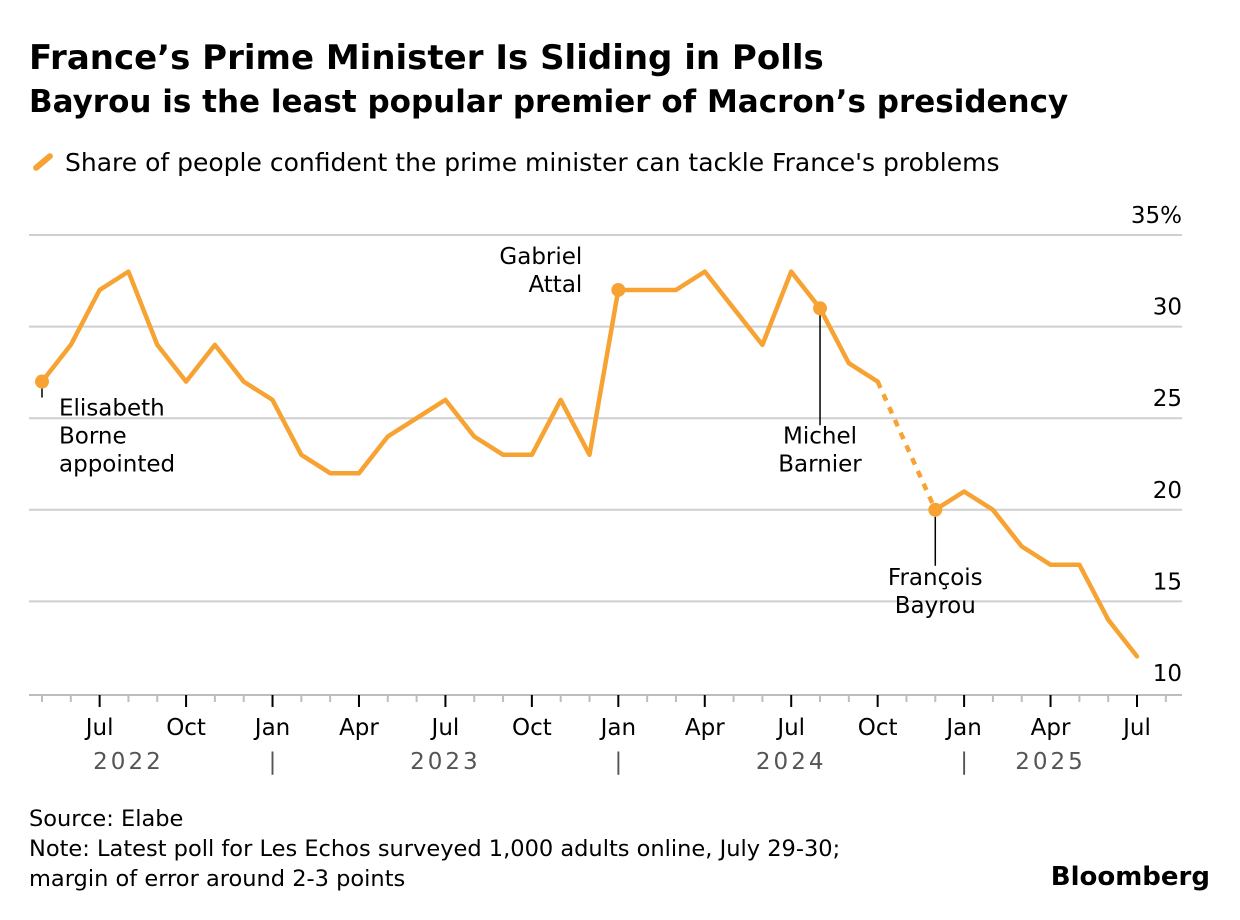 The image size is (1240, 920). What do you see at coordinates (1036, 574) in the screenshot?
I see `series-line-segment` at bounding box center [1036, 574].